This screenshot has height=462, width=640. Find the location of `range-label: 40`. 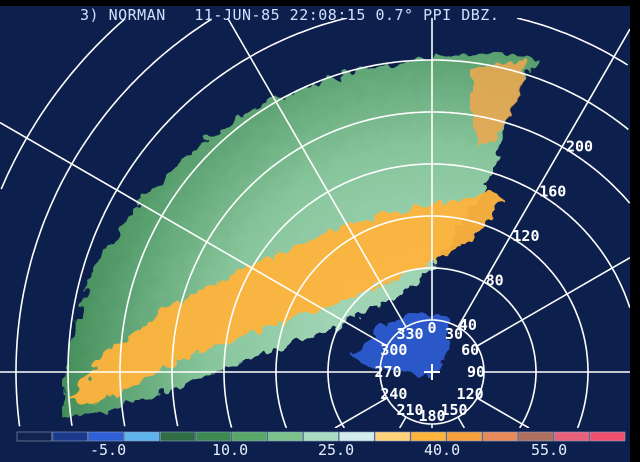

range-label: 40 is located at coordinates (468, 325).